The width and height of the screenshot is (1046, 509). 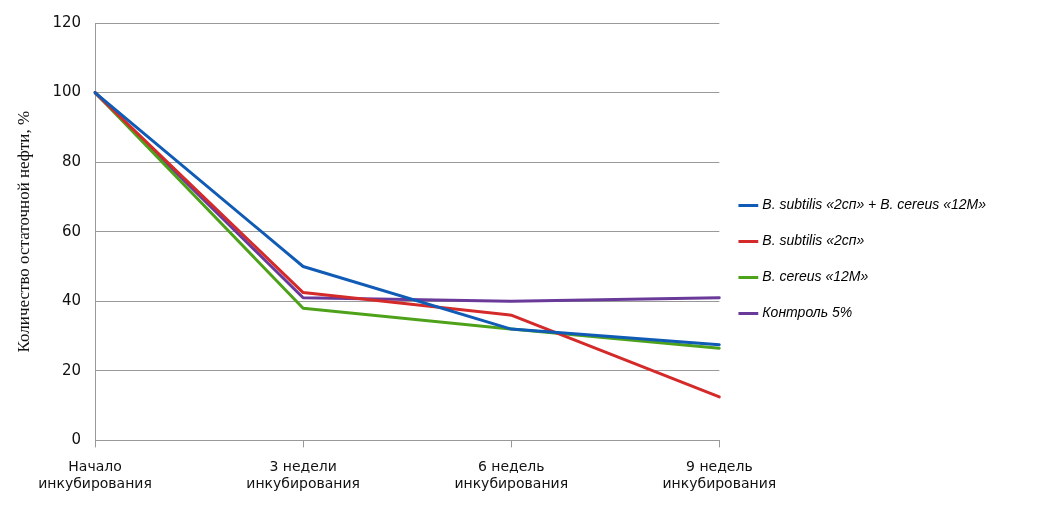 What do you see at coordinates (813, 240) in the screenshot?
I see `legend-label: B. subtilis «2сп»` at bounding box center [813, 240].